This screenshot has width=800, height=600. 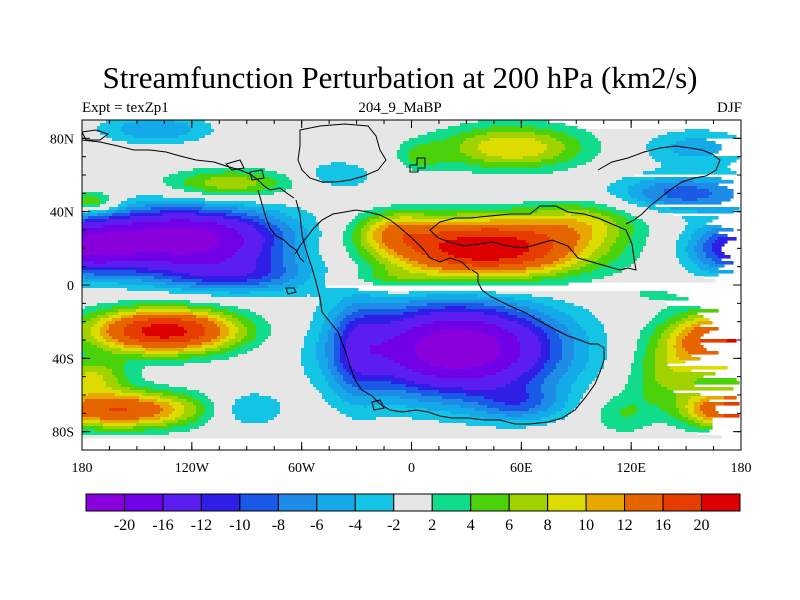 What do you see at coordinates (342, 153) in the screenshot?
I see `coastline-greenland` at bounding box center [342, 153].